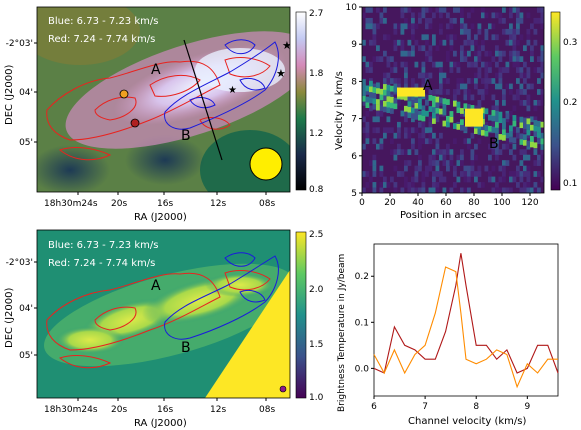 The image size is (581, 430). What do you see at coordinates (301, 315) in the screenshot?
I see `bl-colorbar` at bounding box center [301, 315].